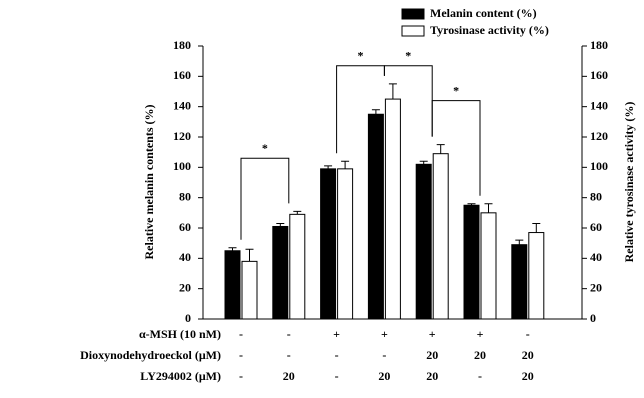  I want to click on y2-tick-label: 100, so click(599, 166).